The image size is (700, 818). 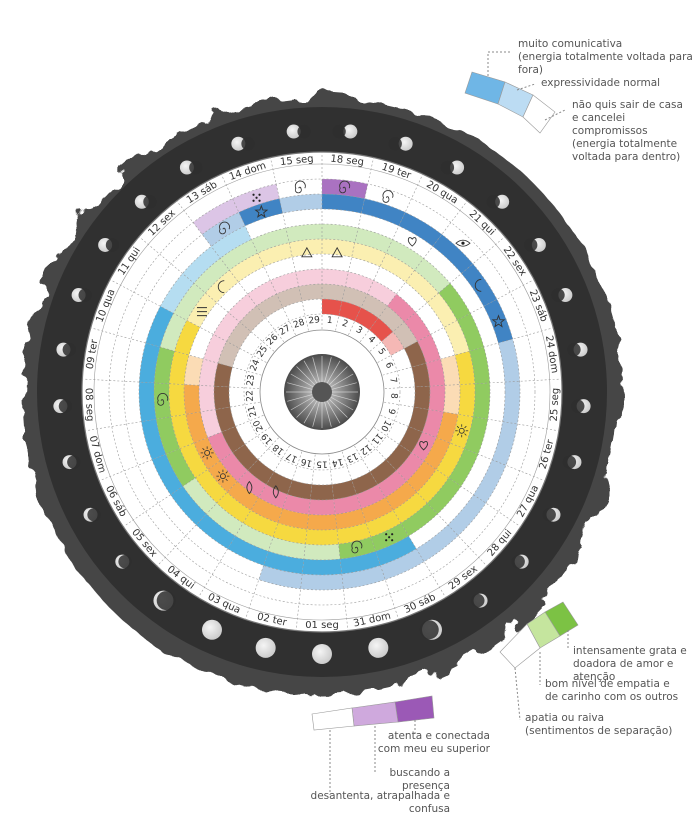 I want to click on triangle-icon, so click(x=307, y=252).